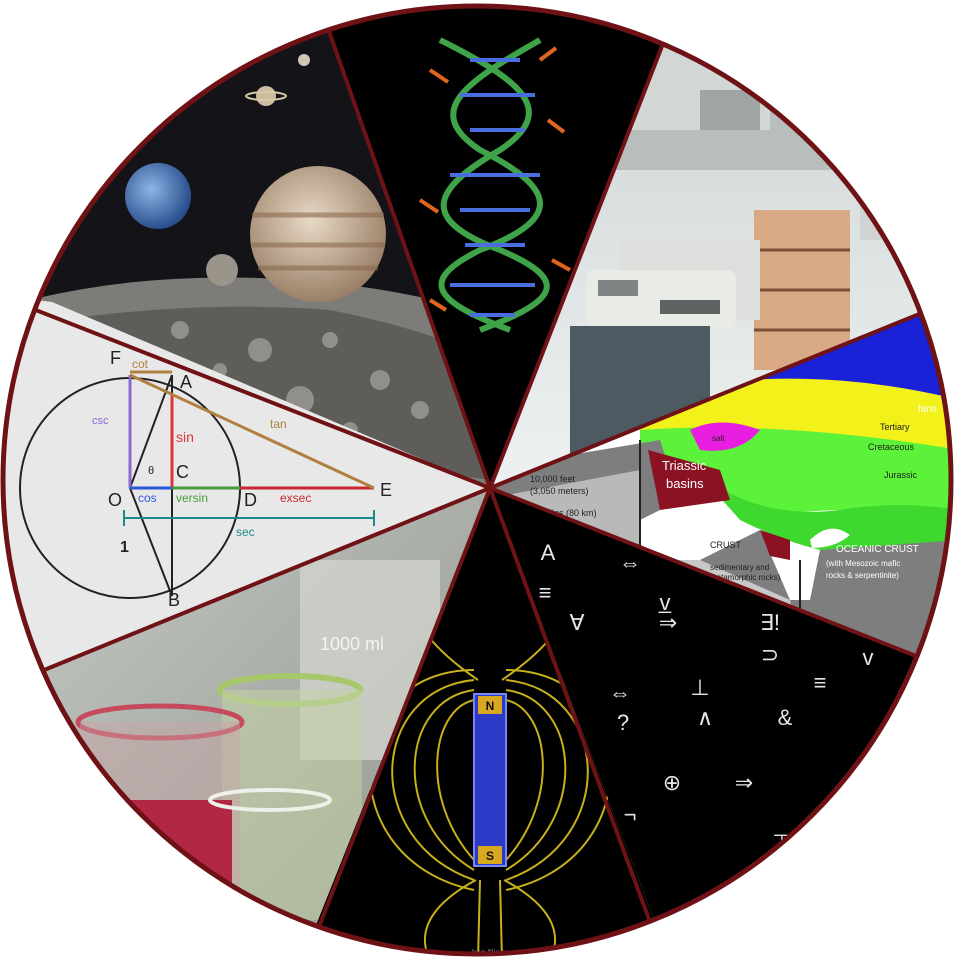 The height and width of the screenshot is (960, 954). Describe the element at coordinates (192, 498) in the screenshot. I see `versin-label: versin` at that location.